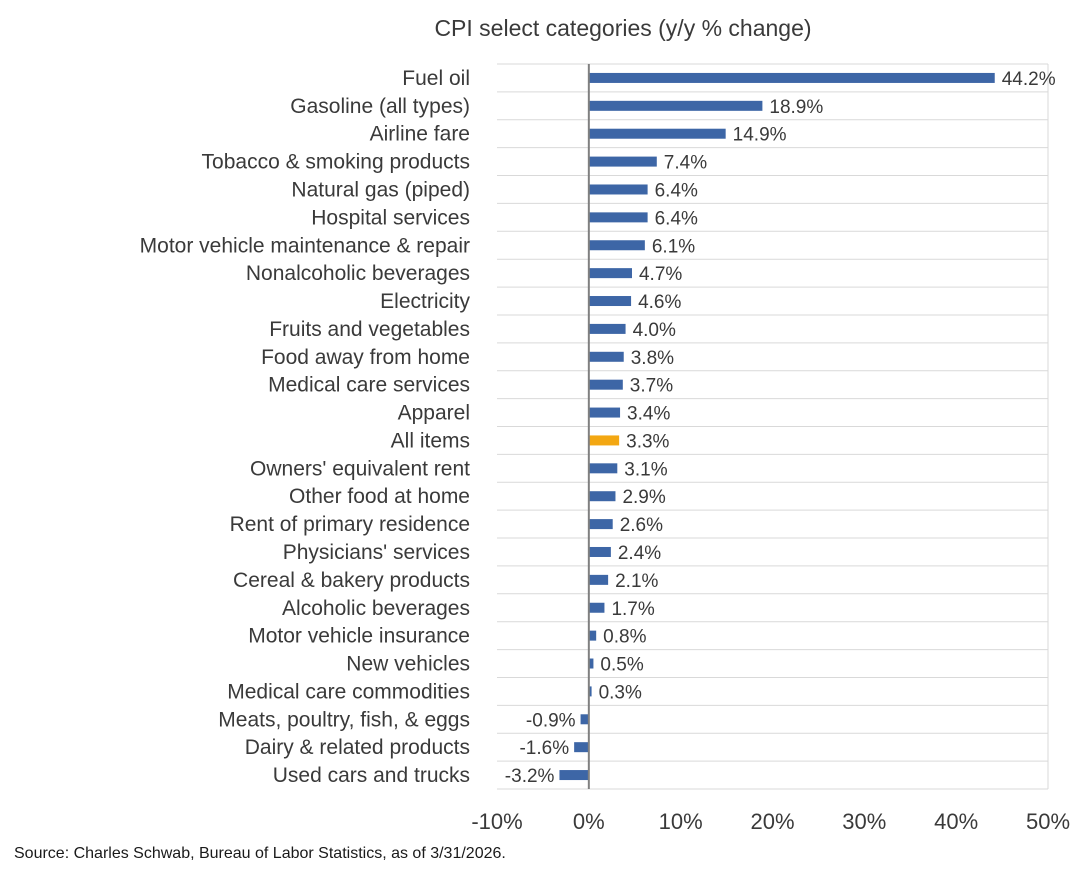  I want to click on bar-cereal-bakery-products, so click(598, 579).